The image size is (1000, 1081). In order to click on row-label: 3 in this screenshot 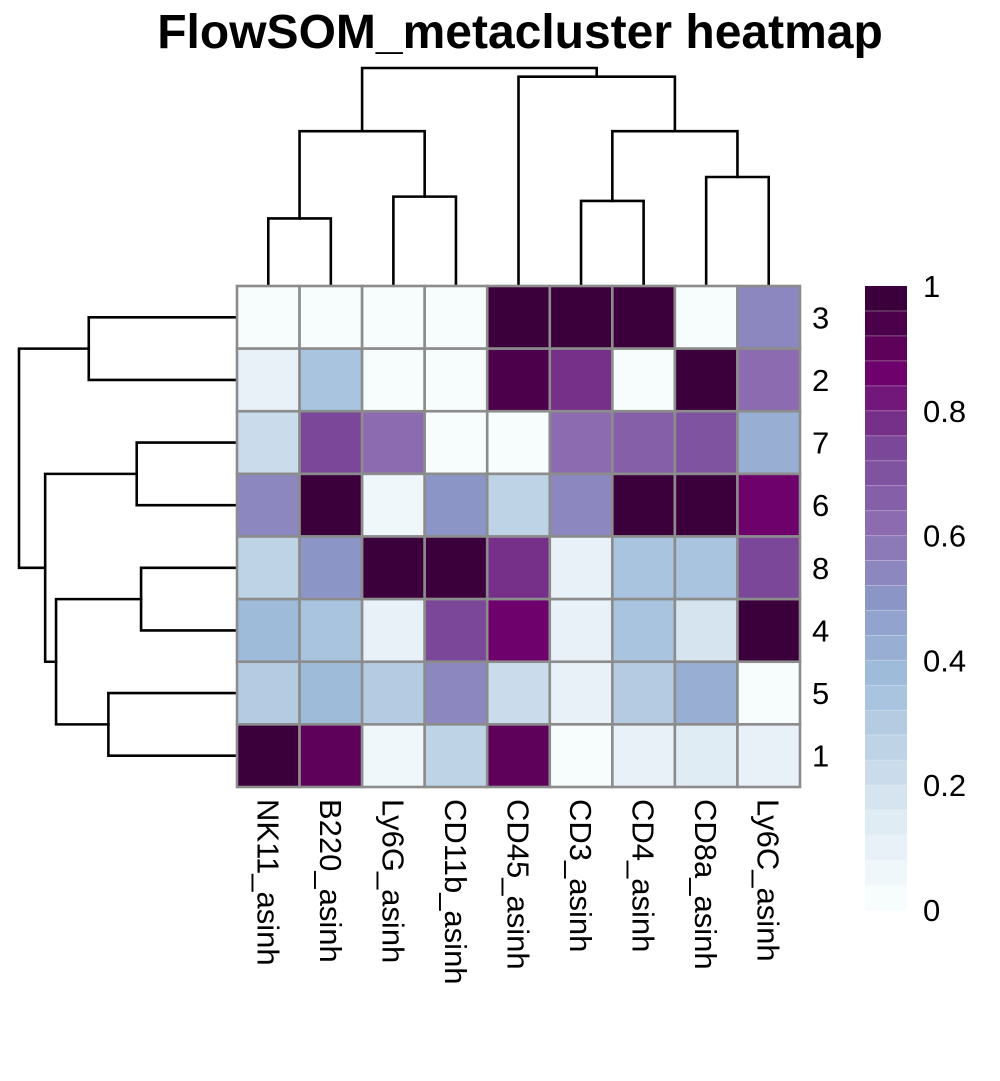, I will do `click(820, 317)`.